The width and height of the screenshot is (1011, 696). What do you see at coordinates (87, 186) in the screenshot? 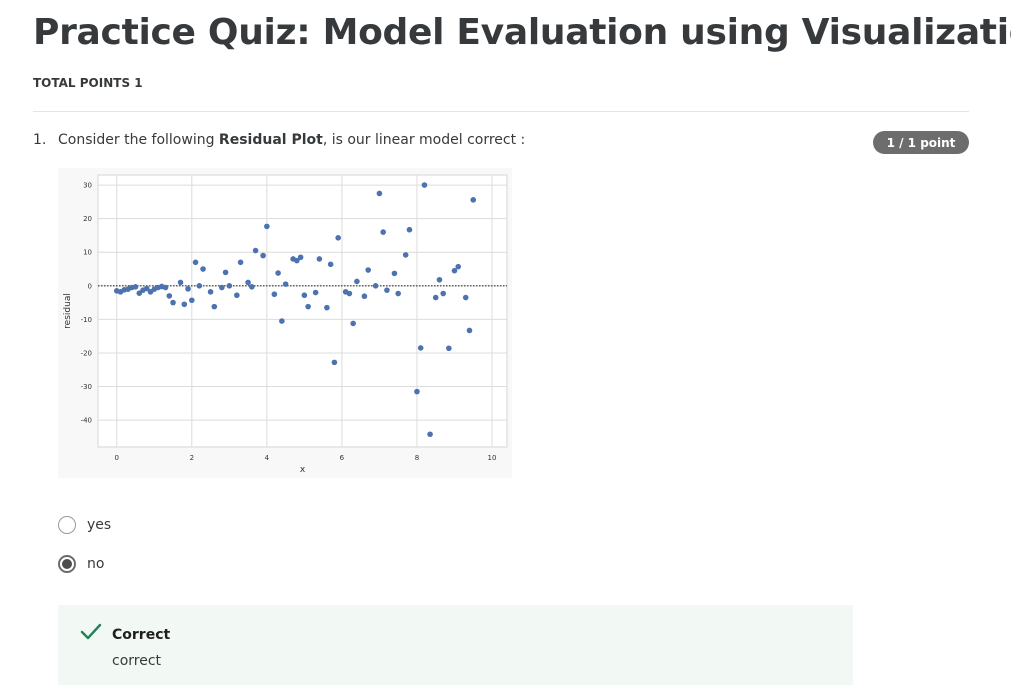
I see `y-tick-label: 30` at bounding box center [87, 186].